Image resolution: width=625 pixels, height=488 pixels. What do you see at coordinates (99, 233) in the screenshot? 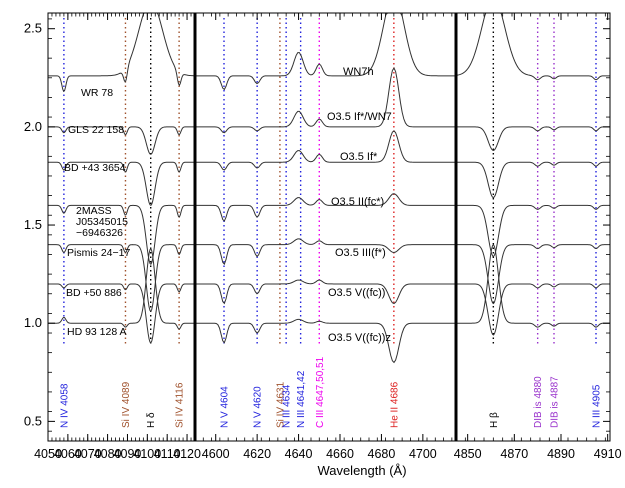
I see `star-label: −6946326` at bounding box center [99, 233].